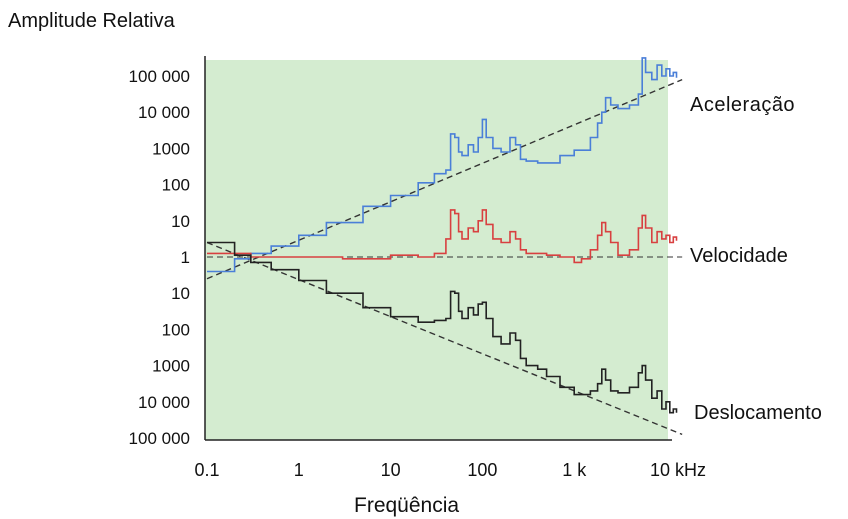 This screenshot has height=519, width=848. I want to click on y-tick-label: 1, so click(185, 257).